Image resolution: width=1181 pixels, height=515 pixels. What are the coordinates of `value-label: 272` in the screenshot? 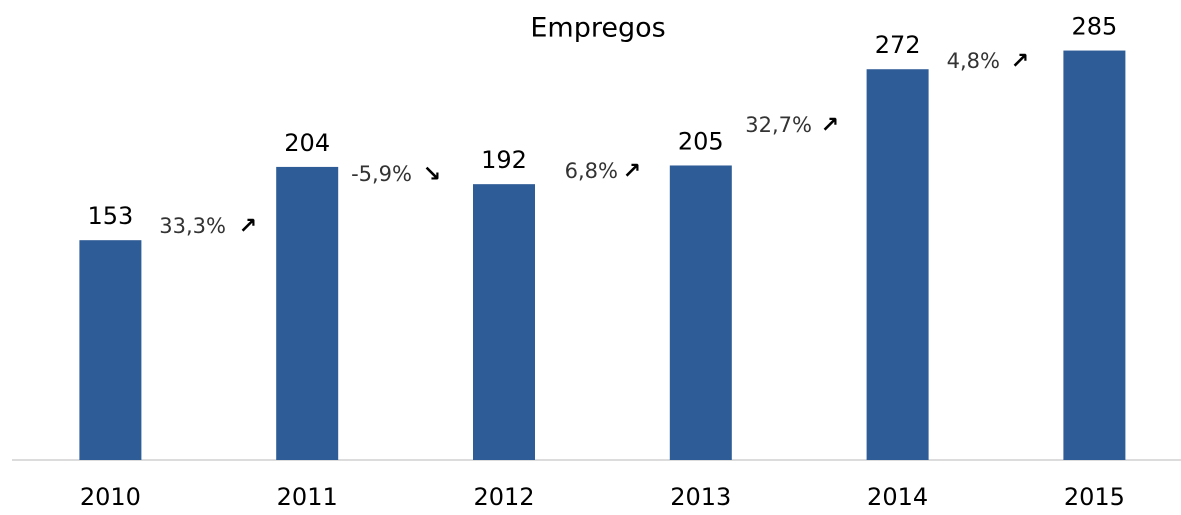 It's located at (898, 45).